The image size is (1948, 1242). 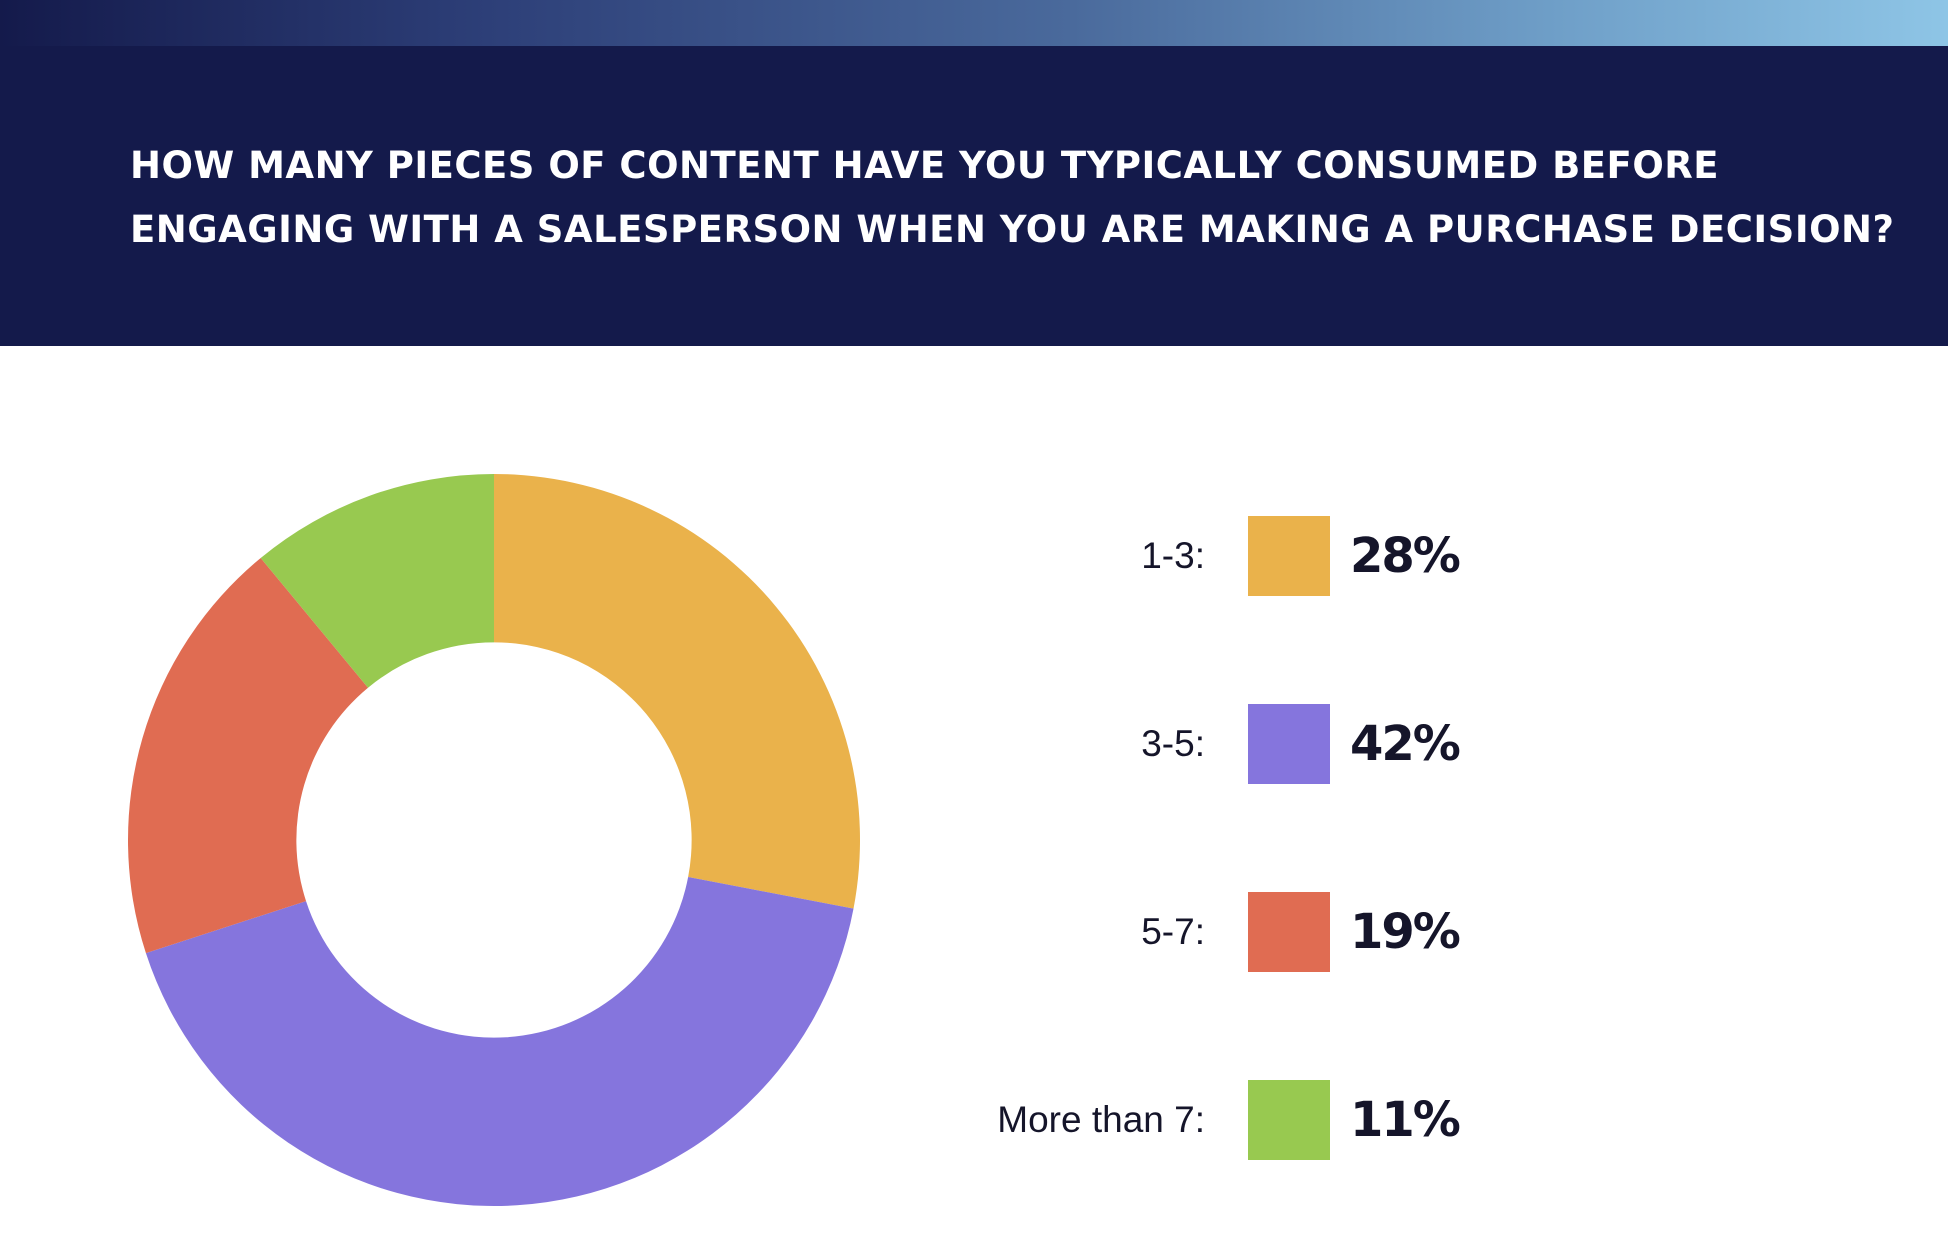 I want to click on legend-row-5-7: 5-7: 19%, so click(x=1440, y=932).